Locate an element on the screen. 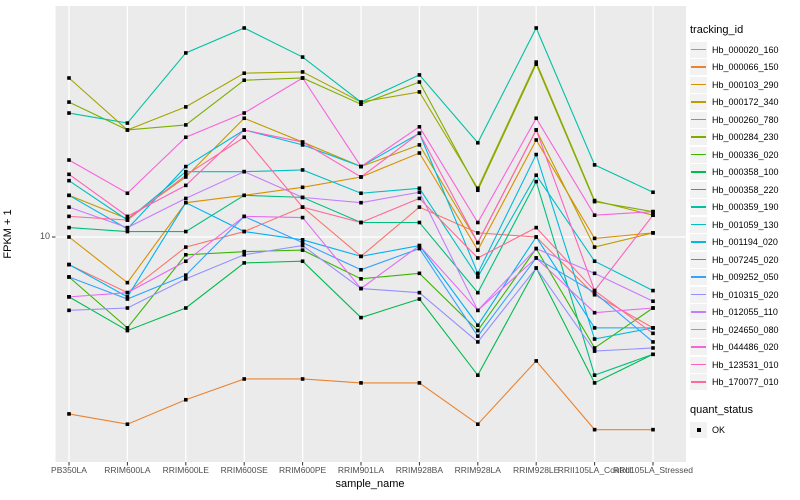 The image size is (800, 500). legend-item-label: Hb_012055_110 is located at coordinates (745, 312).